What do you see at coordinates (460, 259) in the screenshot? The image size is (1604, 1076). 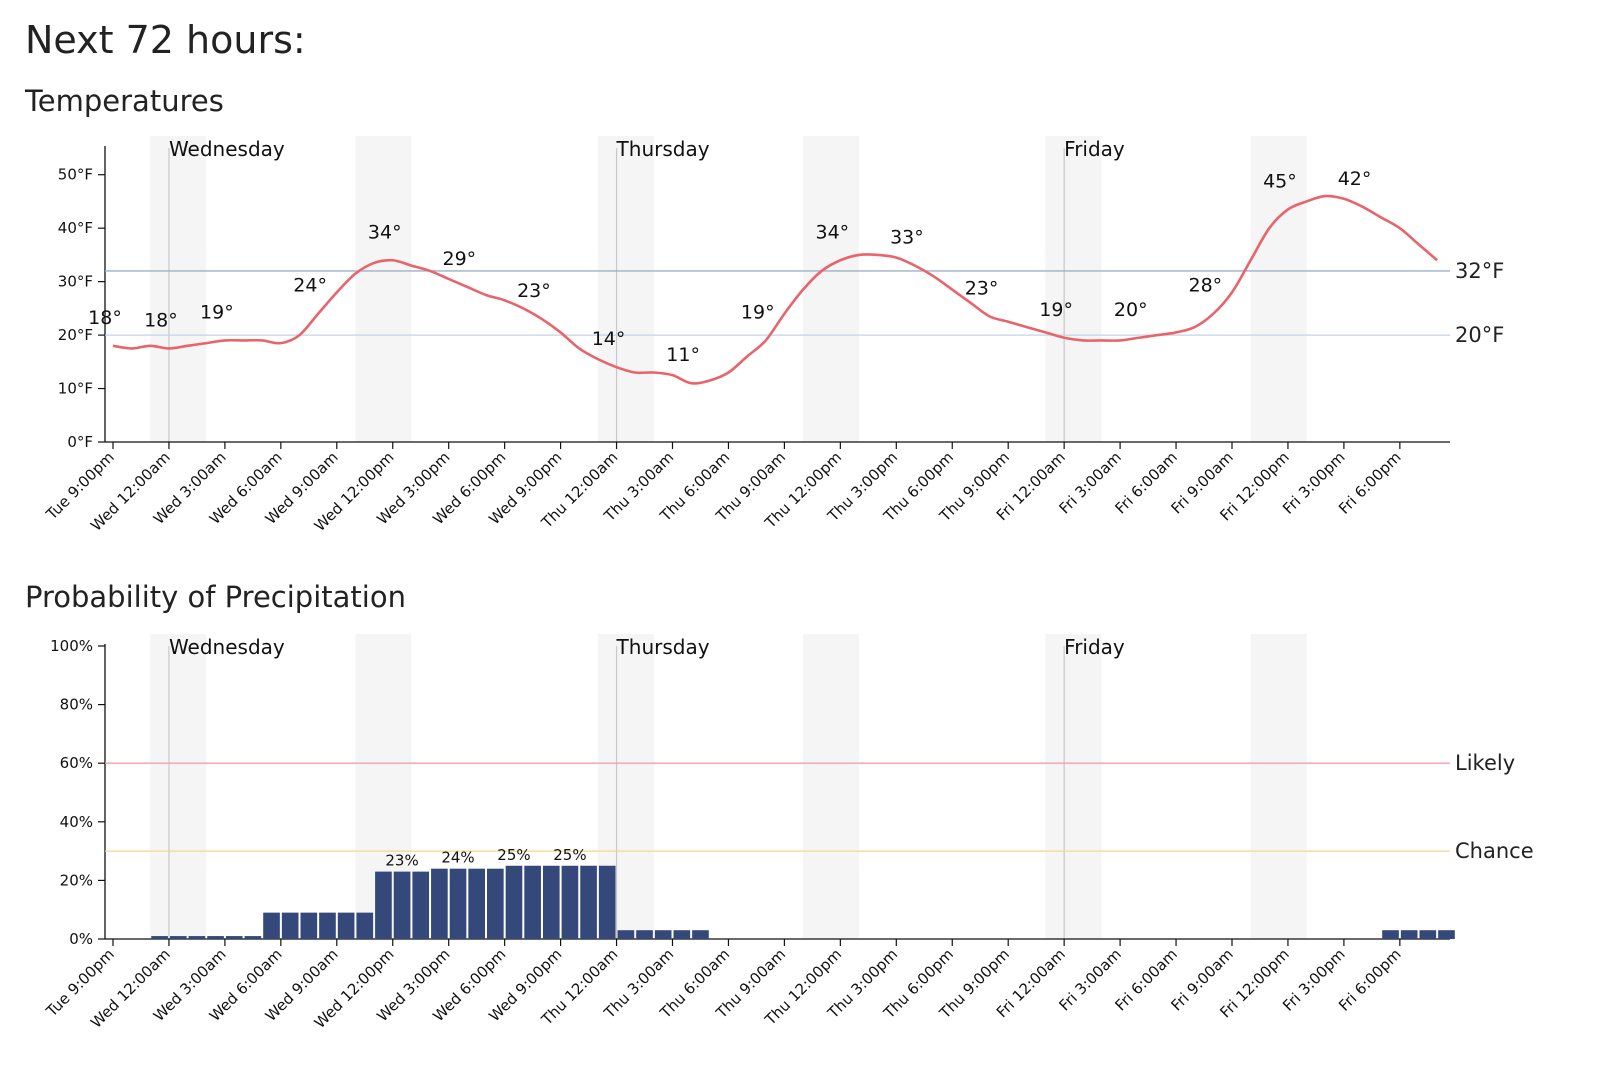 I see `temperature-data-label: 29°` at bounding box center [460, 259].